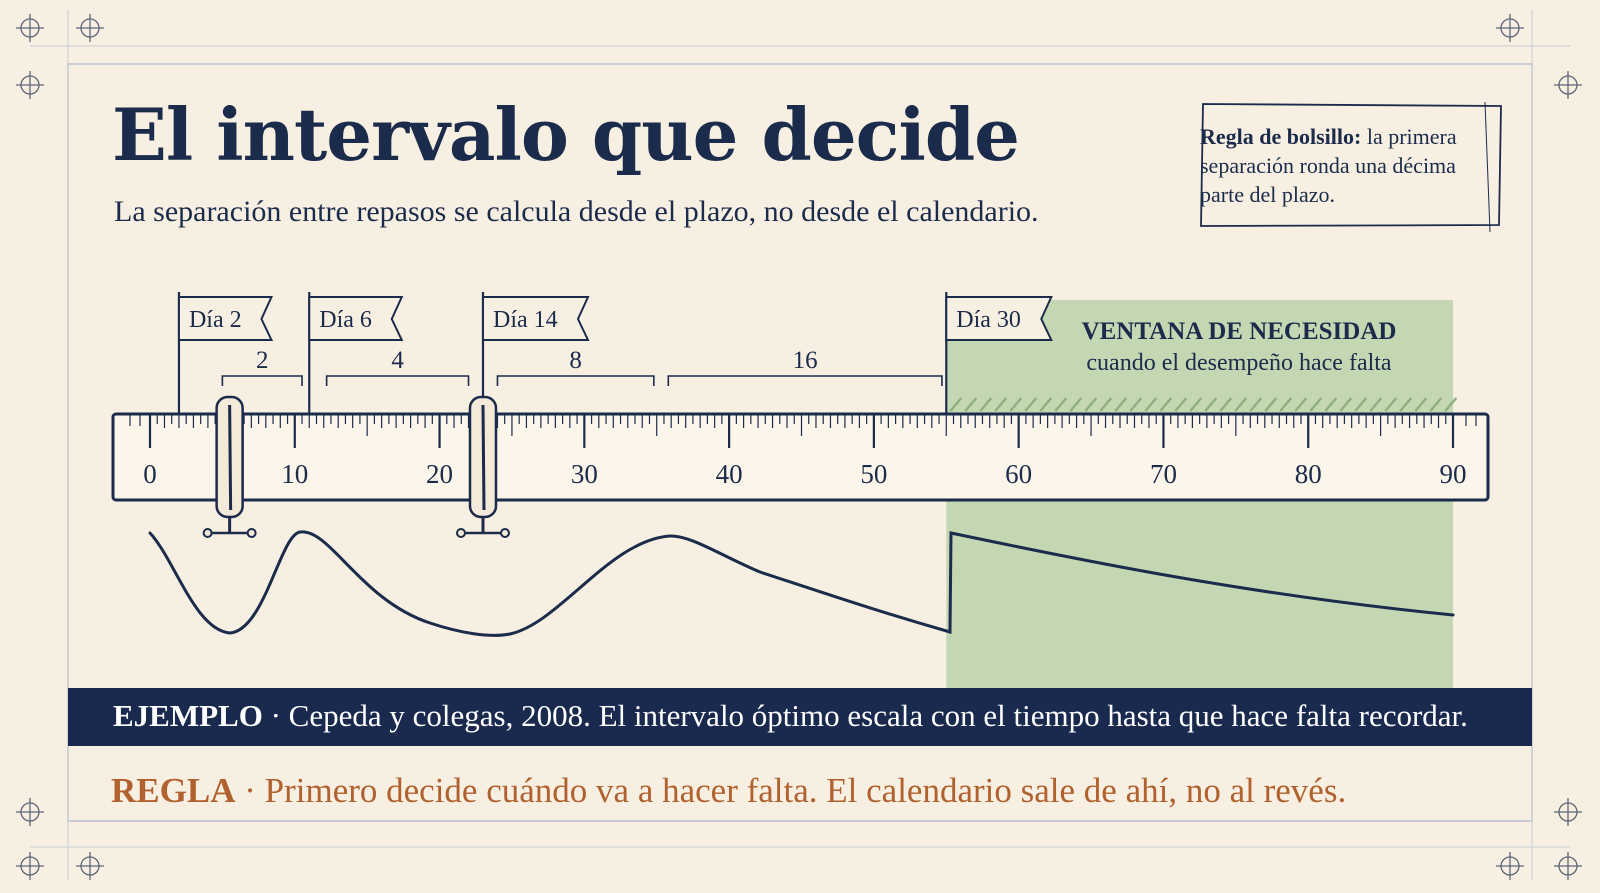 The width and height of the screenshot is (1600, 893). What do you see at coordinates (805, 360) in the screenshot?
I see `interval-label: 16` at bounding box center [805, 360].